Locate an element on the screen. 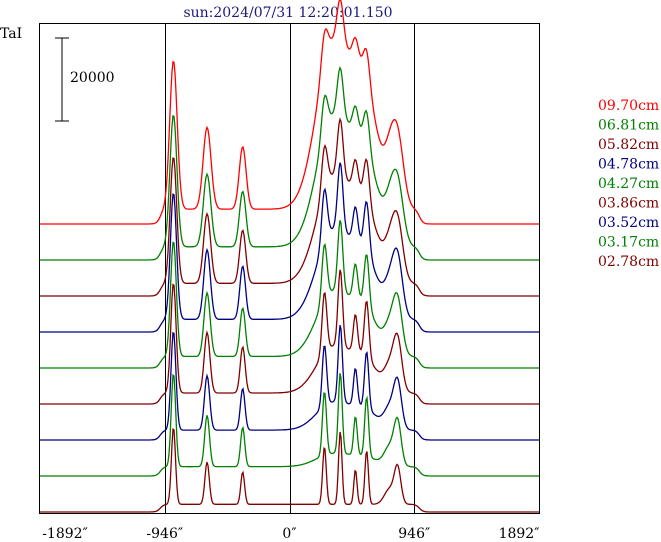 The width and height of the screenshot is (661, 542). x-tick-label: 1892″ is located at coordinates (519, 534).